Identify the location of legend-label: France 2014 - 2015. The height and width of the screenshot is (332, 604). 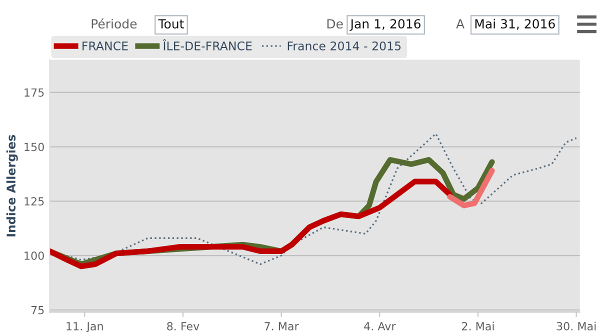
(344, 45).